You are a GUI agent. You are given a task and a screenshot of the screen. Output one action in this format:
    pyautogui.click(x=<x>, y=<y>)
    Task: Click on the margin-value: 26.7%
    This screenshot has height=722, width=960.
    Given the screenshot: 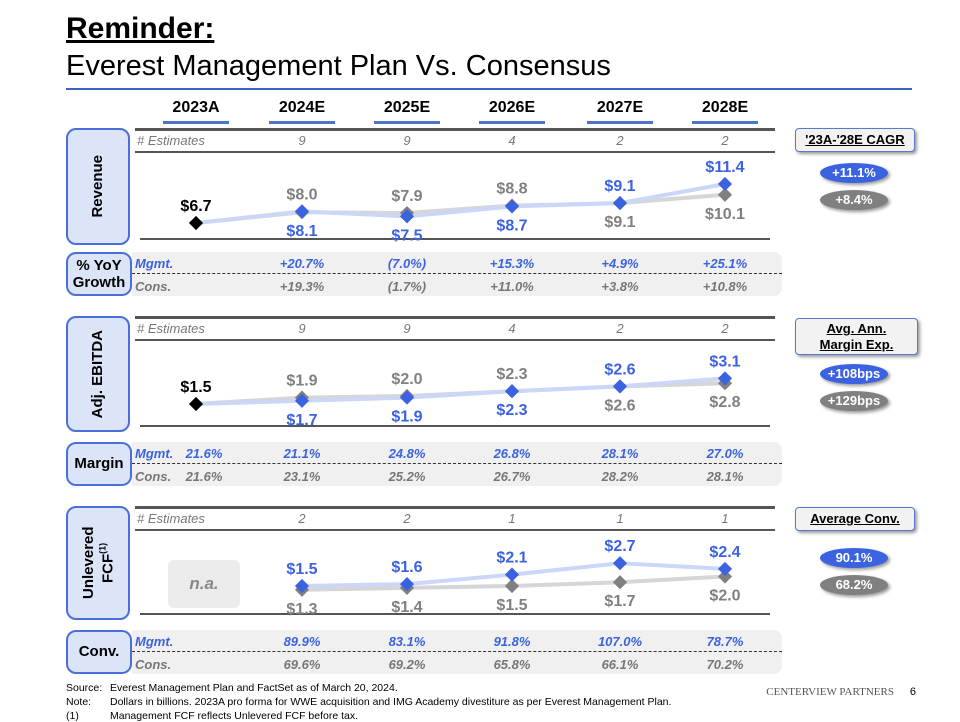 What is the action you would take?
    pyautogui.click(x=512, y=476)
    